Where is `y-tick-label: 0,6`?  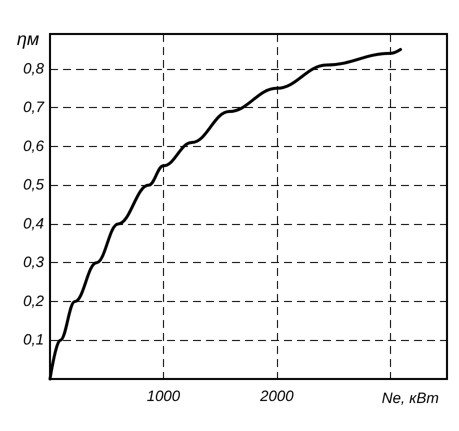
y-tick-label: 0,6 is located at coordinates (34, 146).